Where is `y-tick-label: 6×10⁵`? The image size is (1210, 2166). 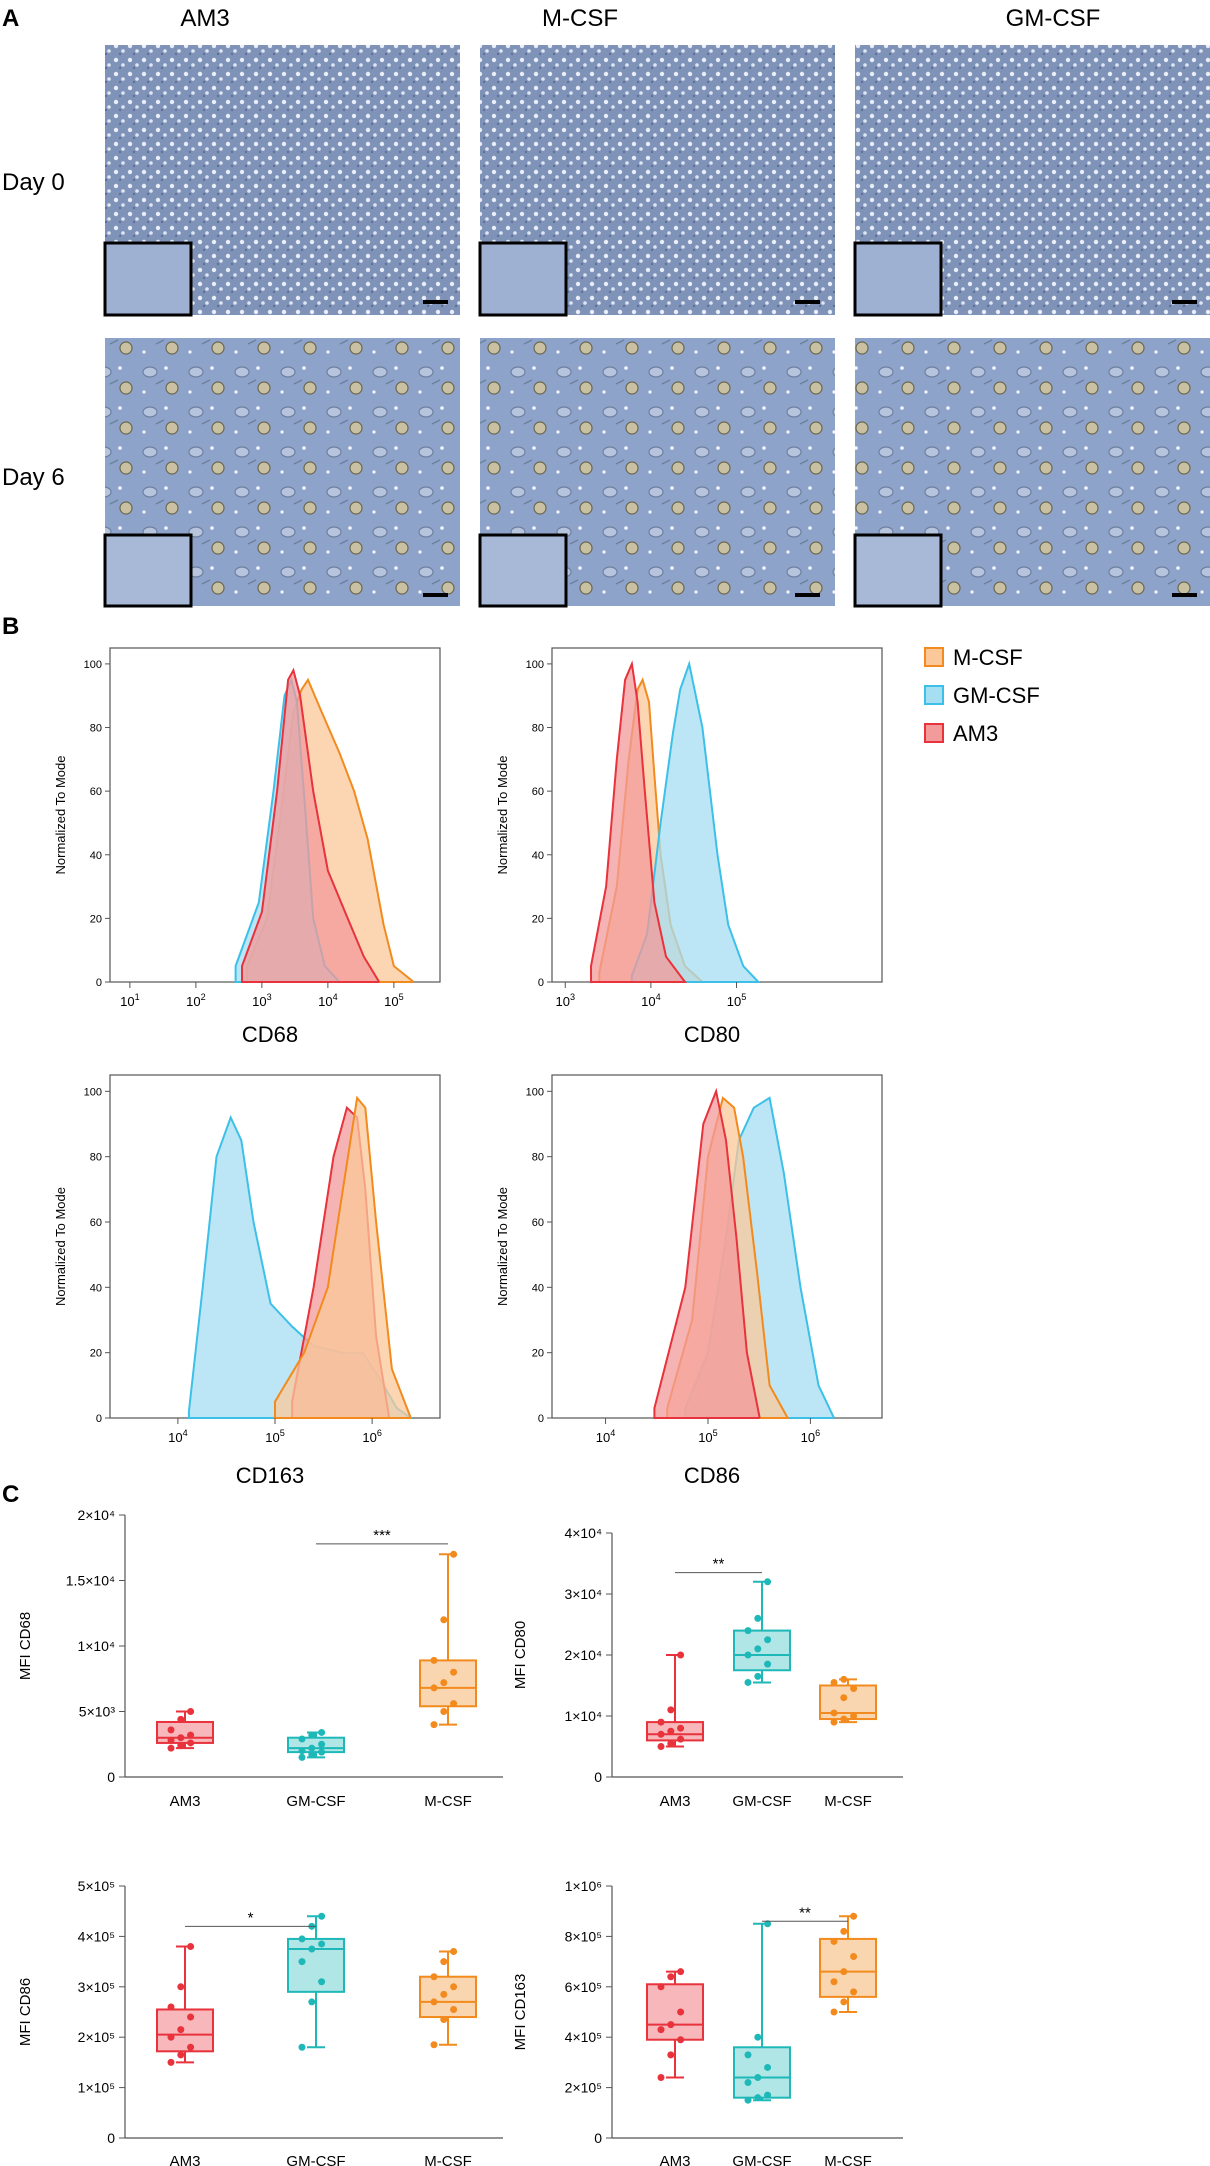
y-tick-label: 6×10⁵ is located at coordinates (583, 1987).